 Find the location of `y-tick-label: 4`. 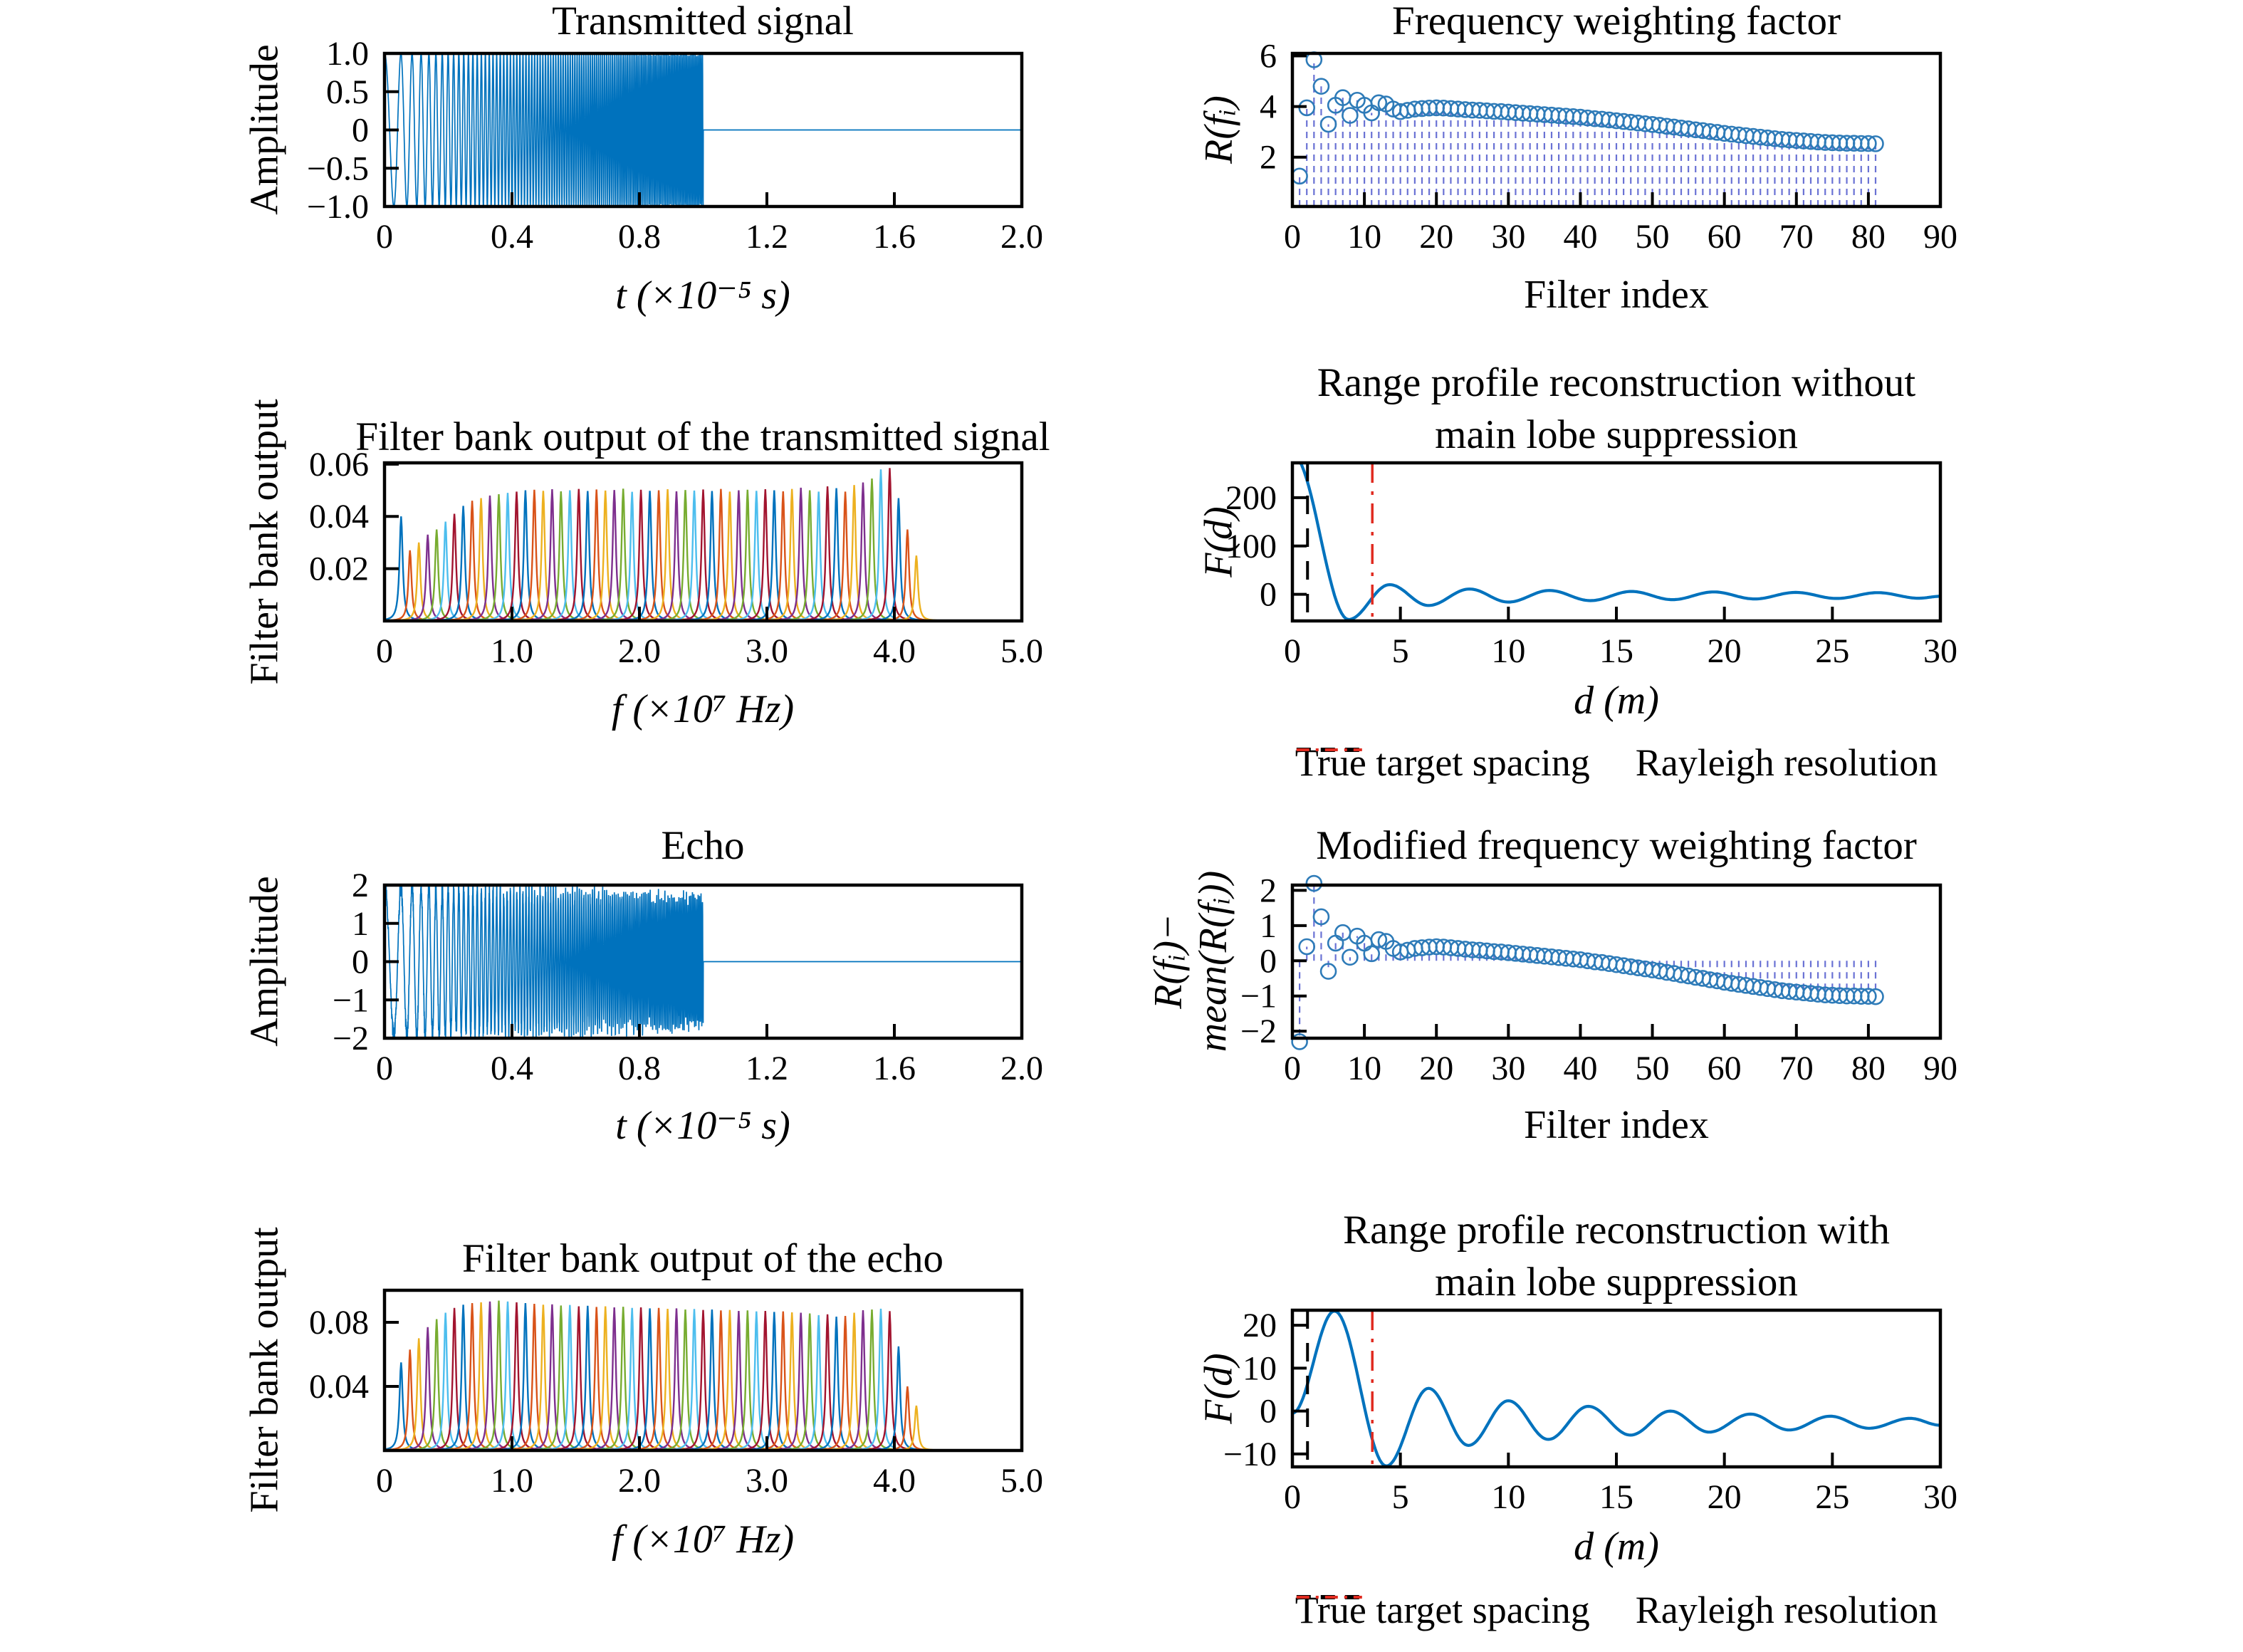

y-tick-label: 4 is located at coordinates (1268, 107).